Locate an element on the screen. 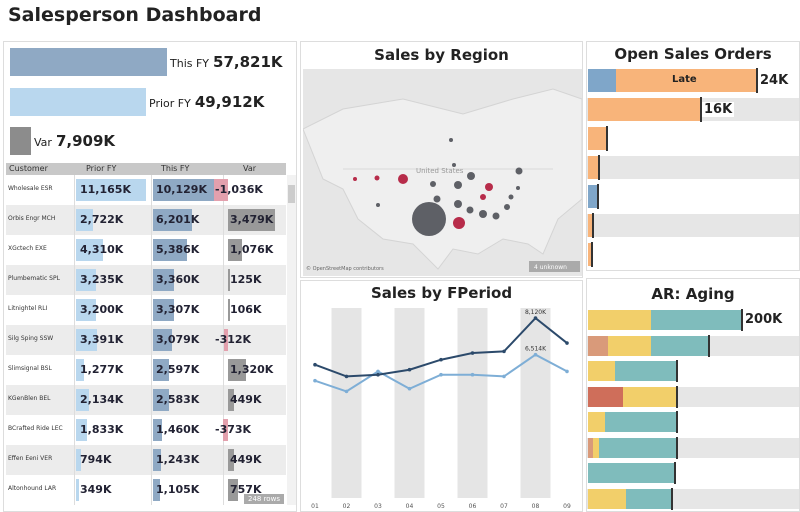 The height and width of the screenshot is (512, 800). unknown-badge: 4 unknown is located at coordinates (550, 267).